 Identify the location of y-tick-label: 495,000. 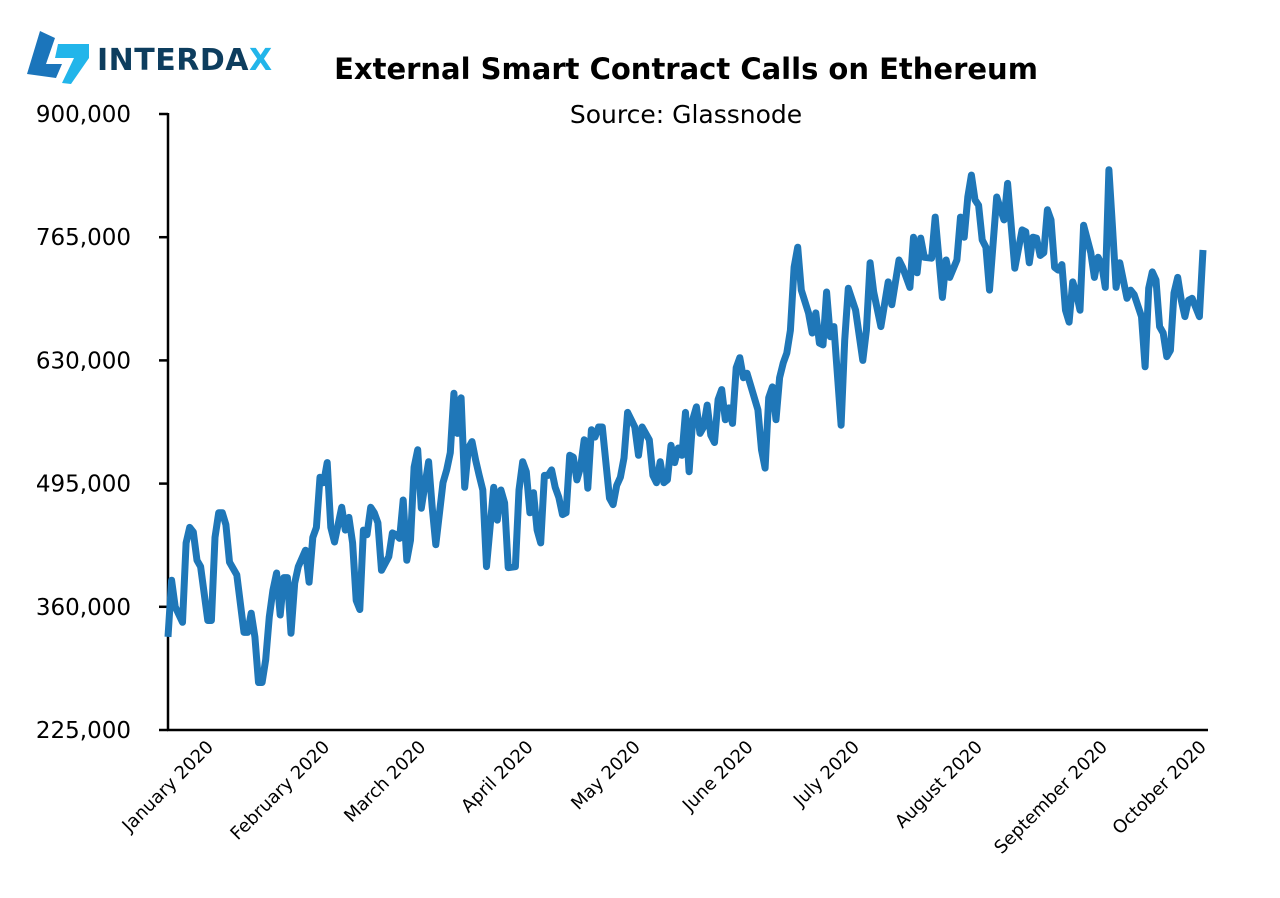
(83, 485).